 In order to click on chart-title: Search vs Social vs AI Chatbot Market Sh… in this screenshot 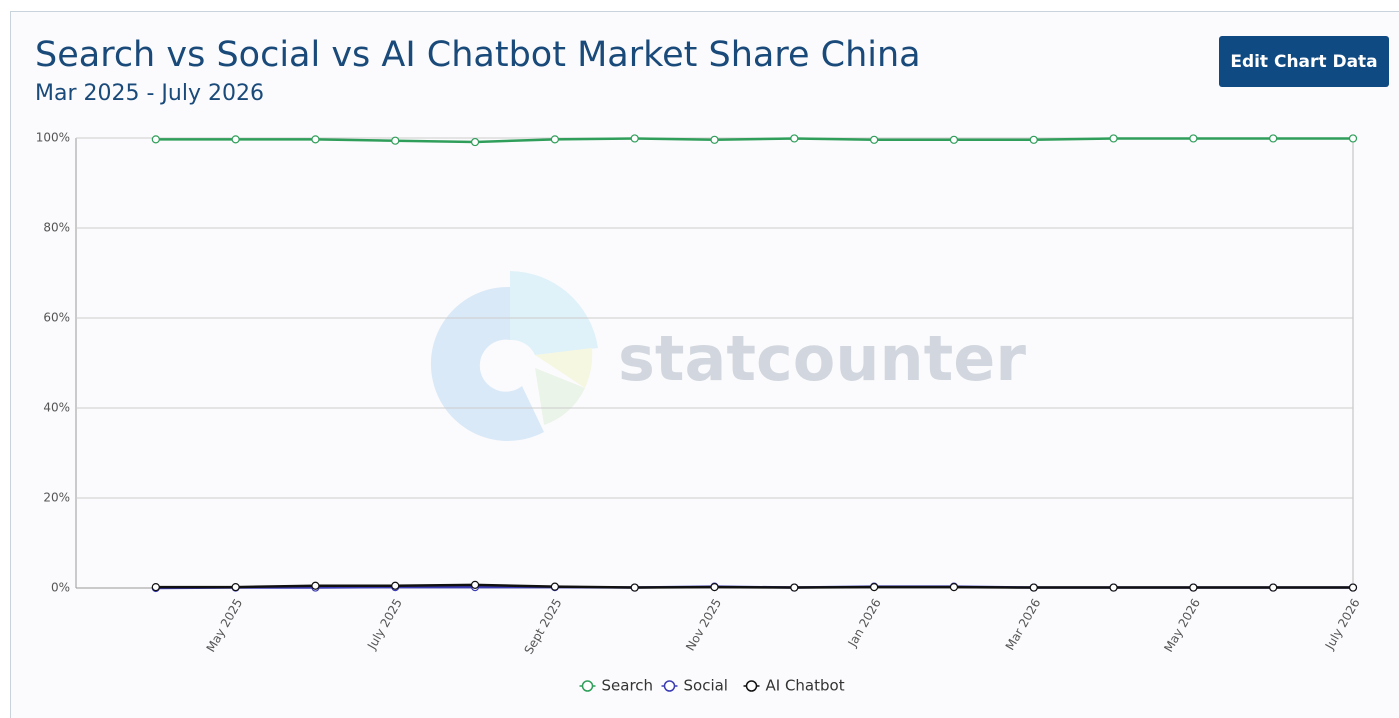, I will do `click(478, 55)`.